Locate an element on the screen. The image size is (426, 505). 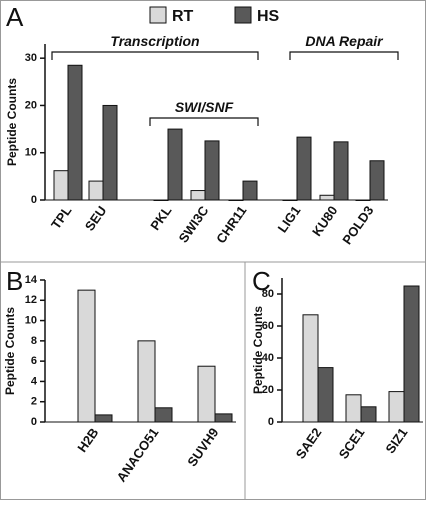
x-tick-label: H2B is located at coordinates (87, 440).